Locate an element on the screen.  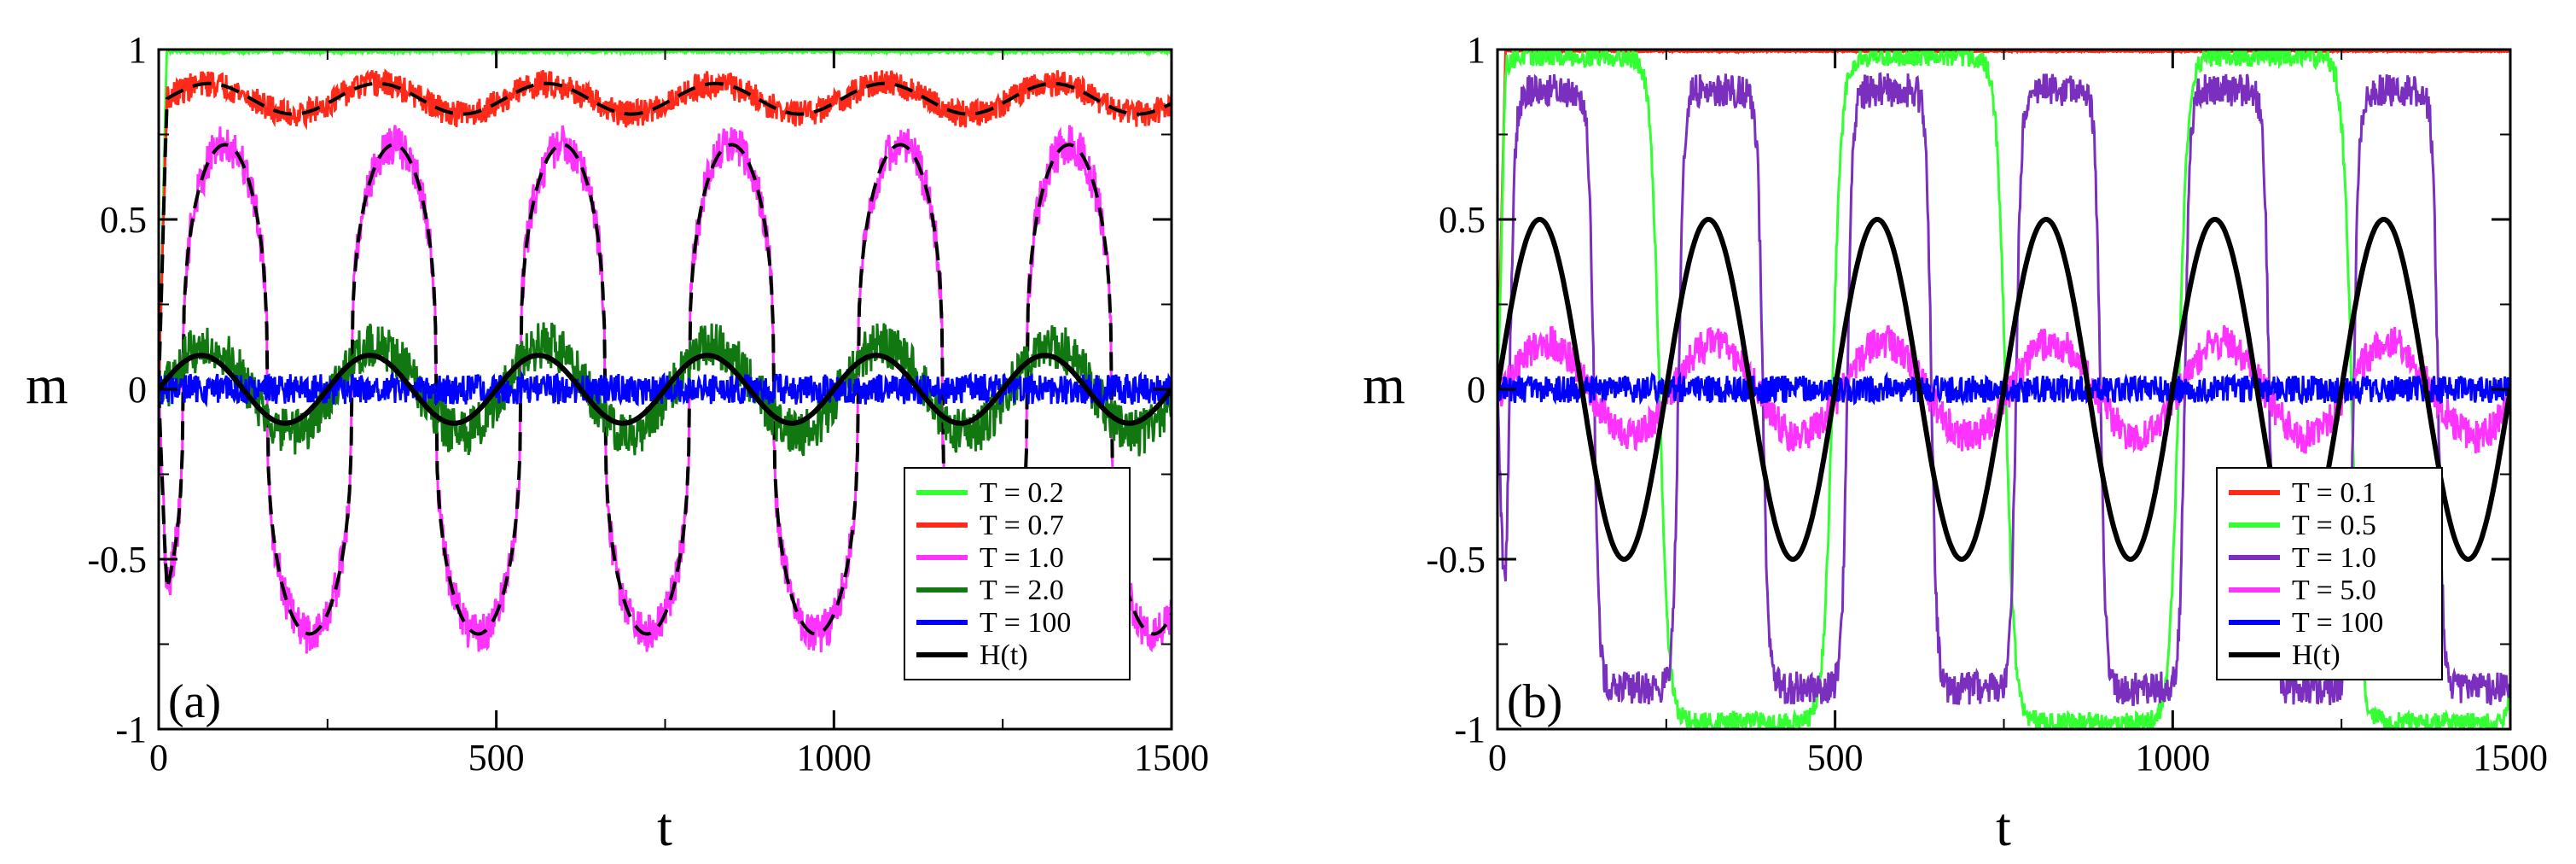
panel-b-xlabel: t is located at coordinates (2003, 827).